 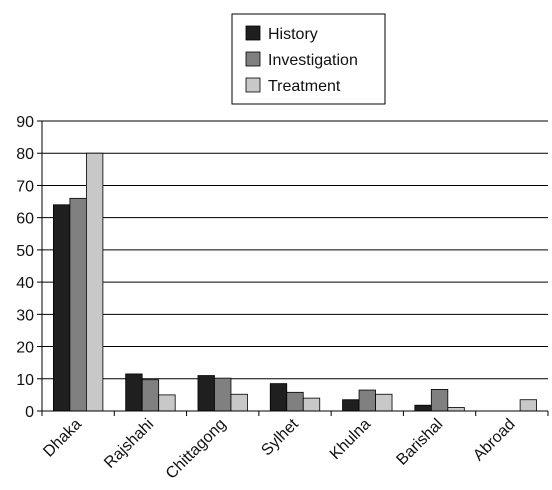 What do you see at coordinates (25, 348) in the screenshot?
I see `y-tick-label-20: 20` at bounding box center [25, 348].